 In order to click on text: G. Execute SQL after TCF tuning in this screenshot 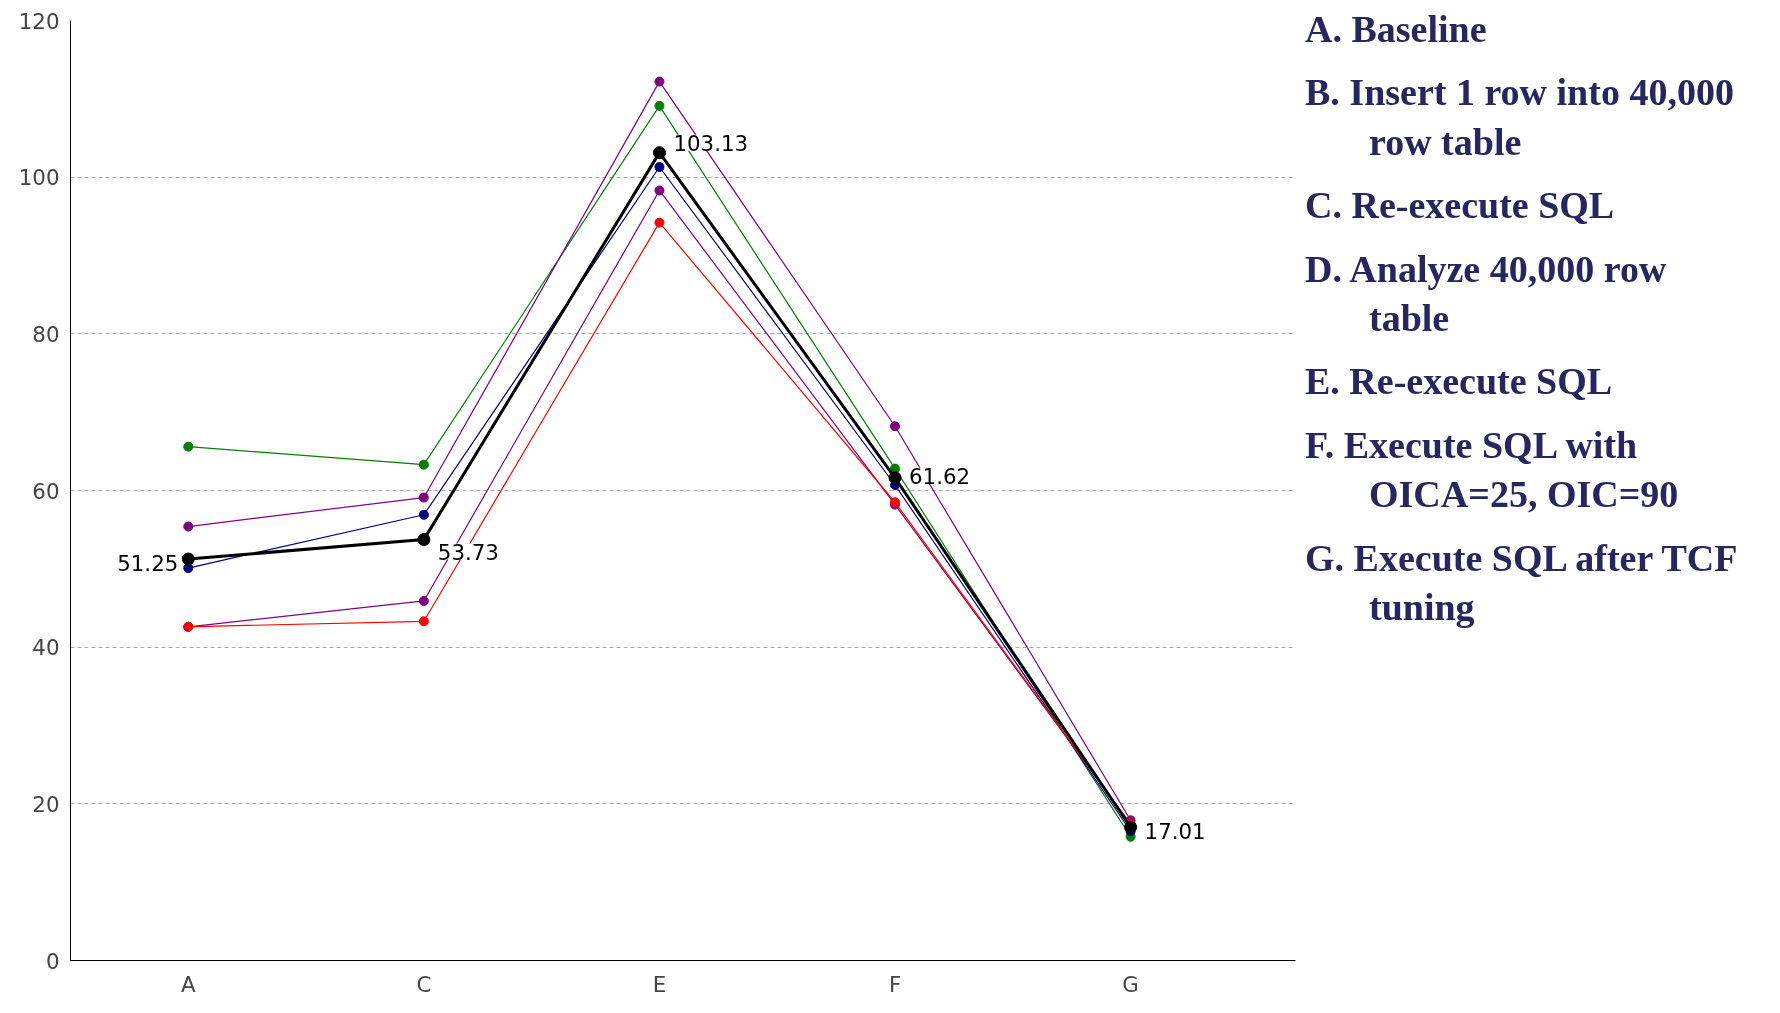, I will do `click(1521, 582)`.